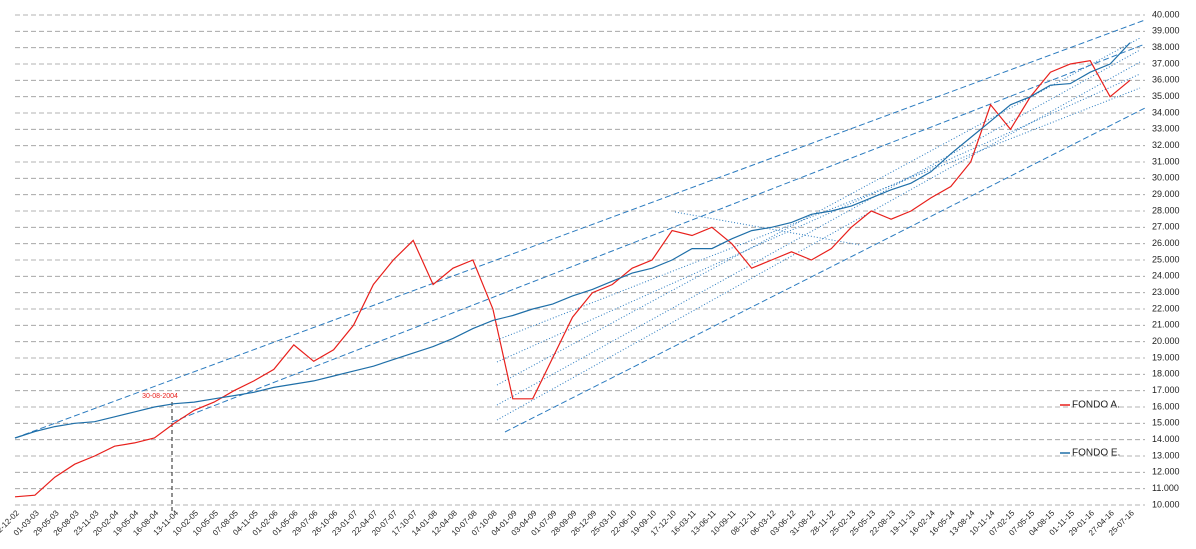  I want to click on y-tick-label: 26.000, so click(1166, 243).